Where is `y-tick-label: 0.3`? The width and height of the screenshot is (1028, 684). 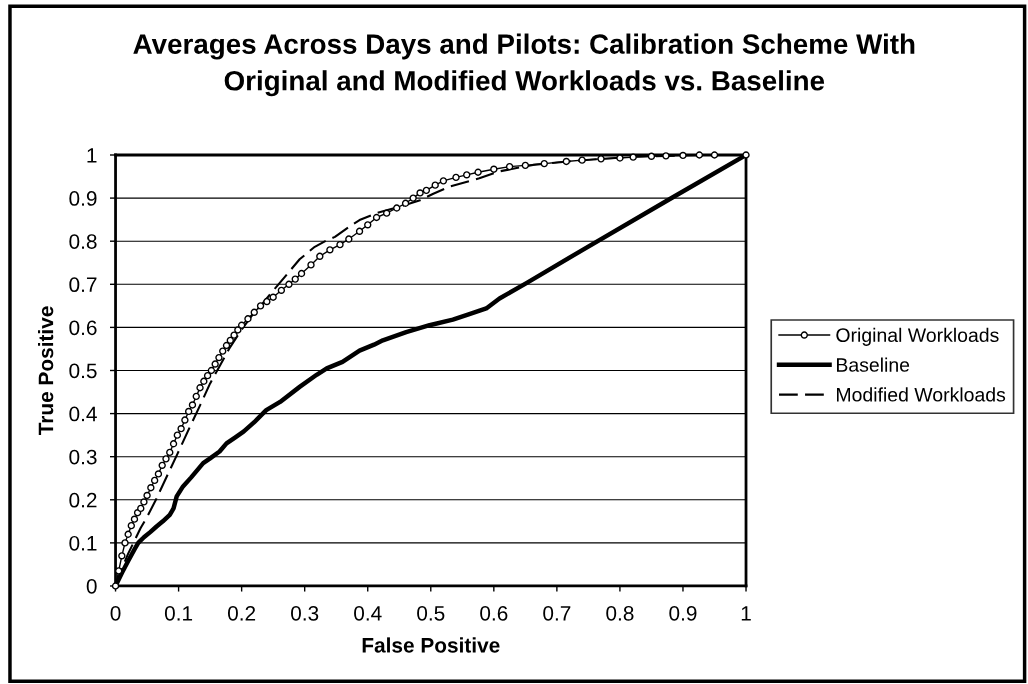 y-tick-label: 0.3 is located at coordinates (83, 457).